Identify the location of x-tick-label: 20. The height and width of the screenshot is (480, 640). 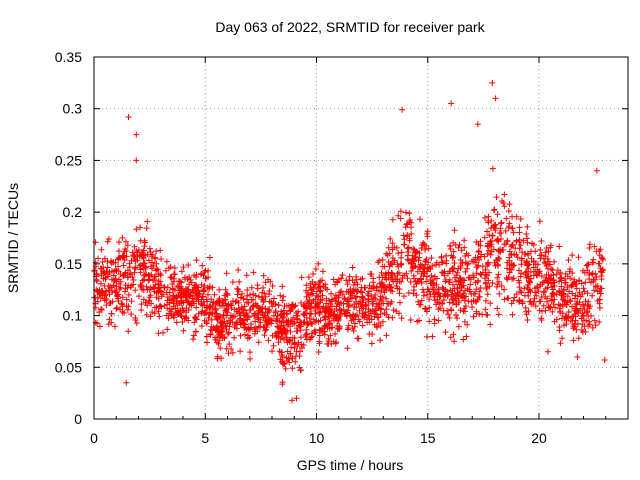
(539, 438).